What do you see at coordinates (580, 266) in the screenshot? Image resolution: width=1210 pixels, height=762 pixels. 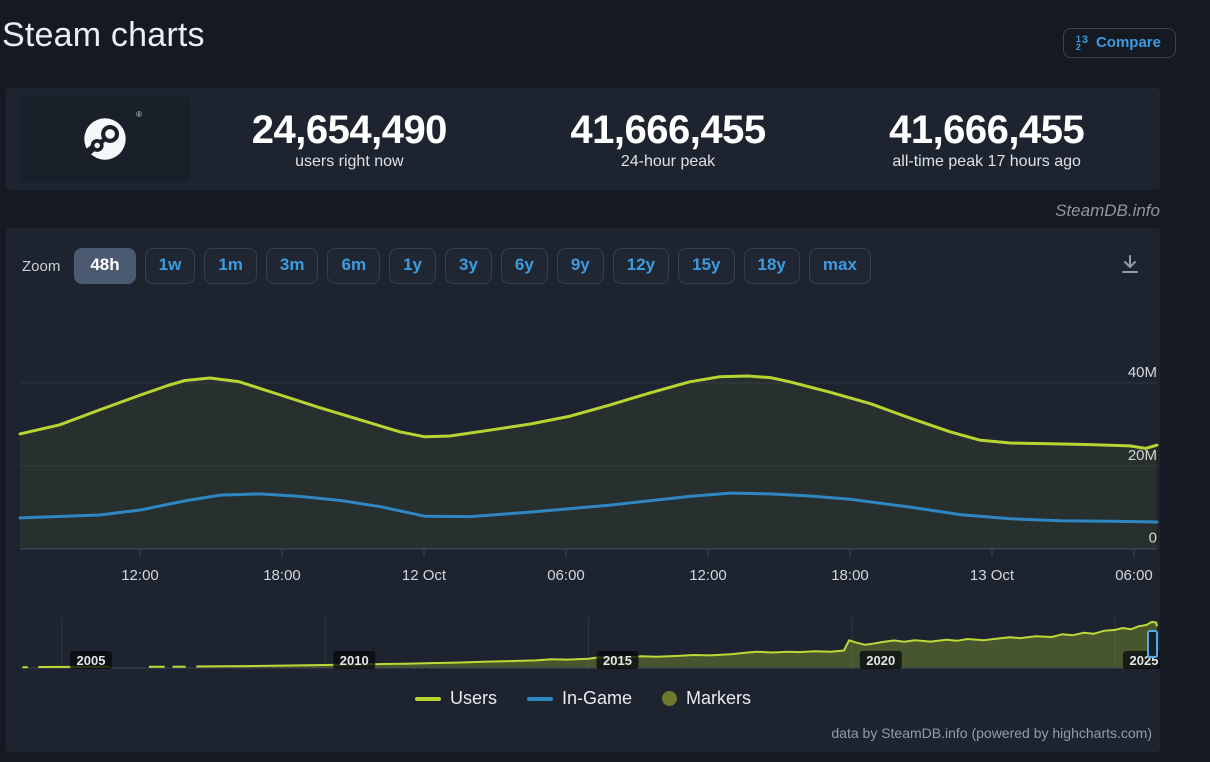 I see `zoom-range-9y-button: 9y` at bounding box center [580, 266].